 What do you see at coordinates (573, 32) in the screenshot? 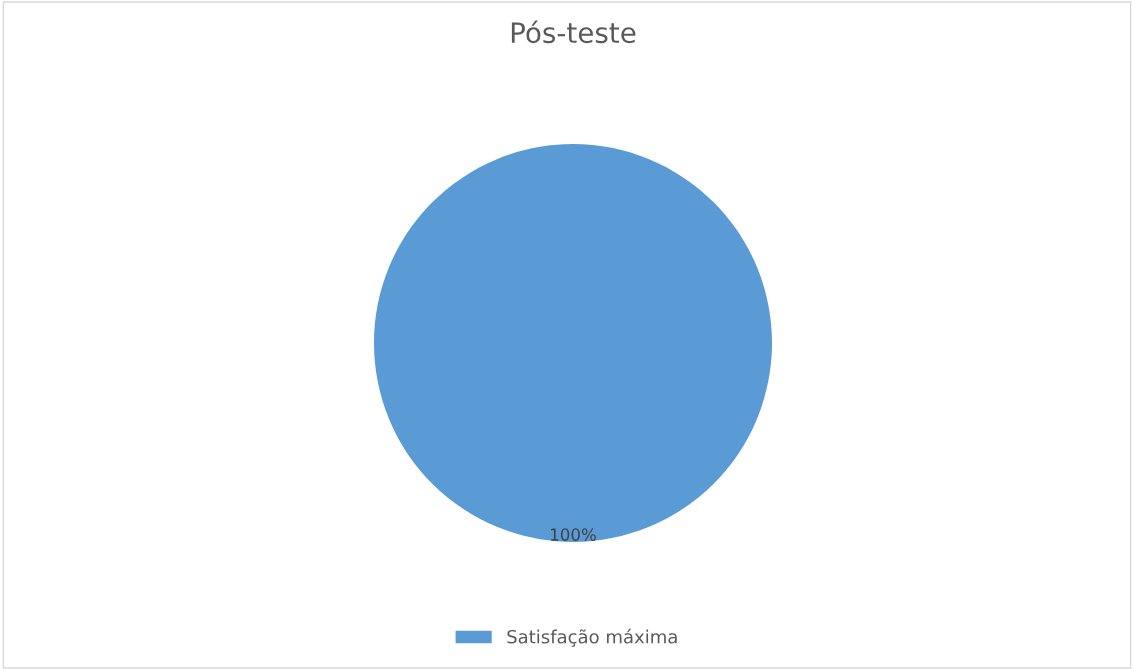
I see `chart-title: Pós-teste` at bounding box center [573, 32].